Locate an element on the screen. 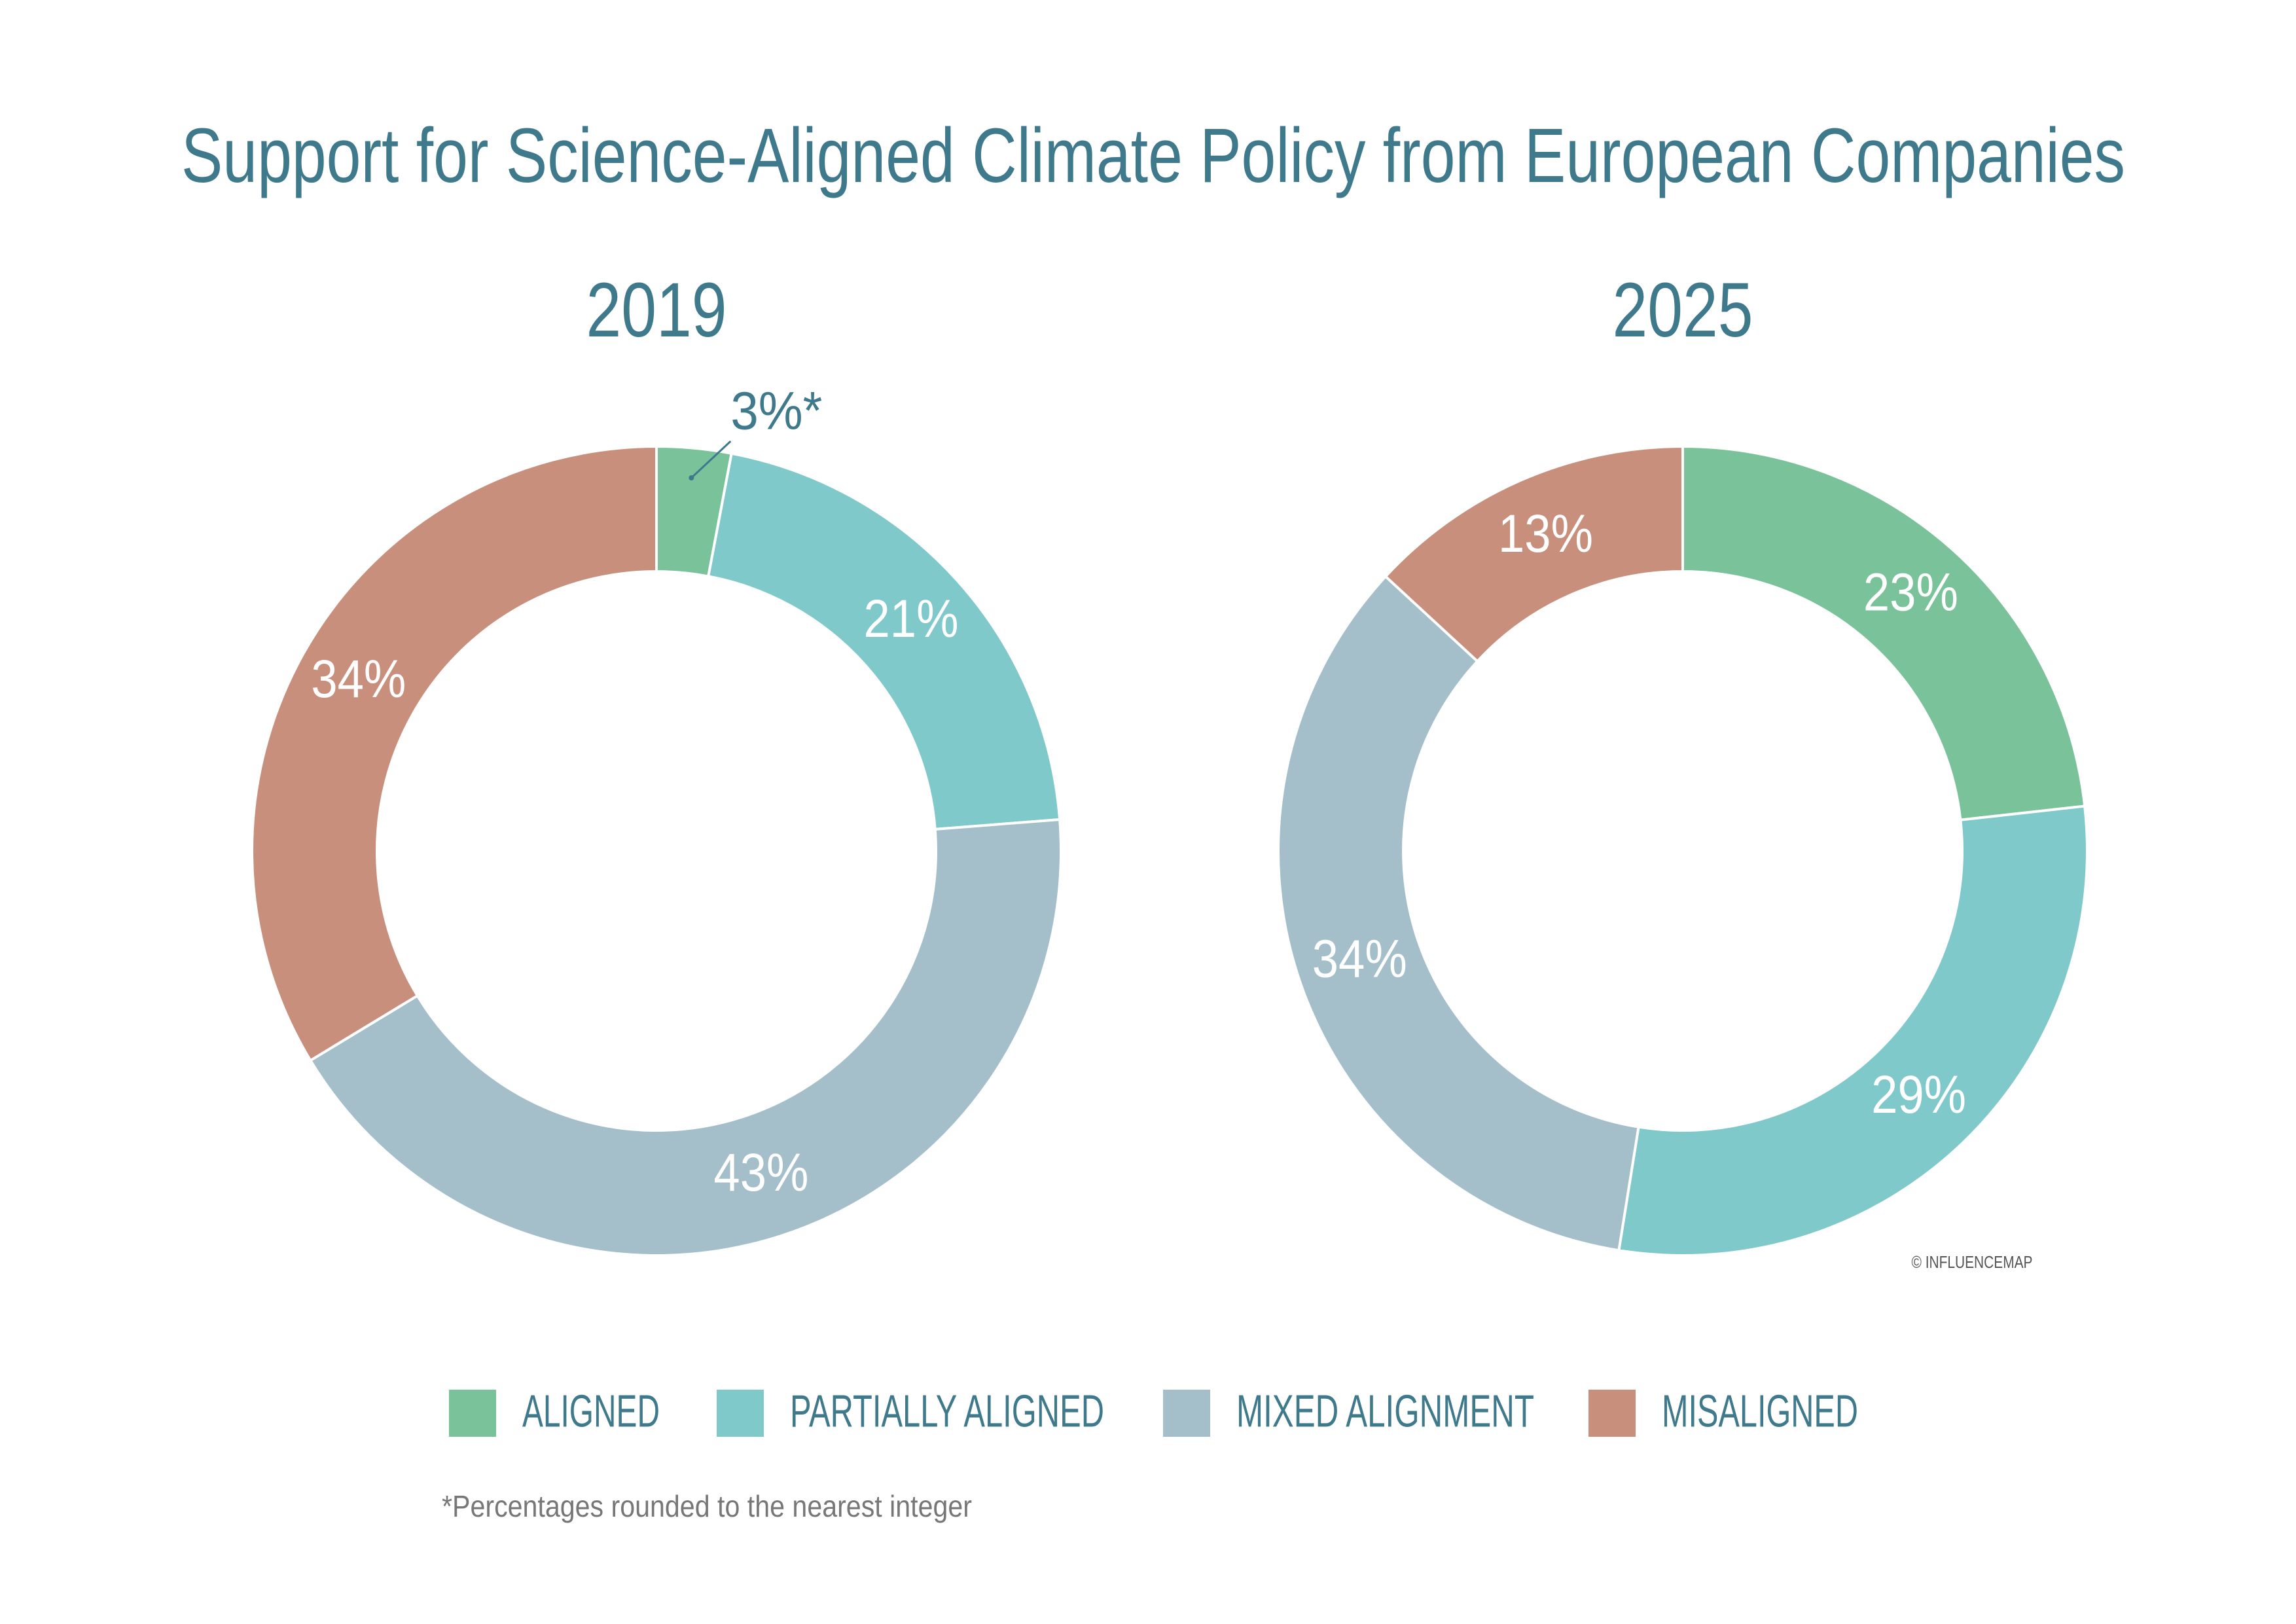  legend-label: ALIGNED is located at coordinates (591, 1410).